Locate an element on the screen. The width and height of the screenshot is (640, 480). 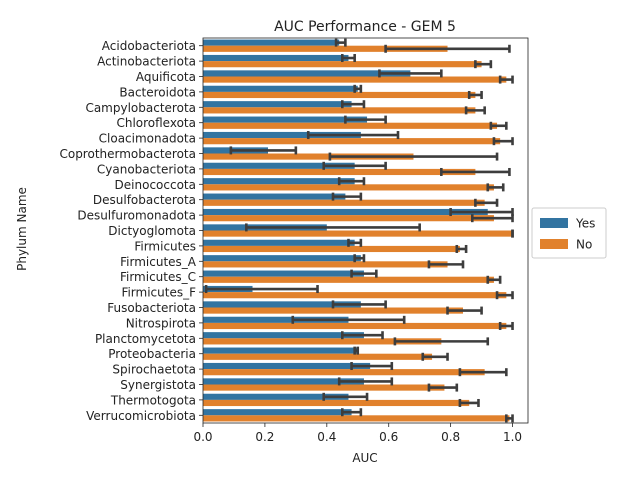
y-tick-label: Proteobacteria is located at coordinates (152, 354).